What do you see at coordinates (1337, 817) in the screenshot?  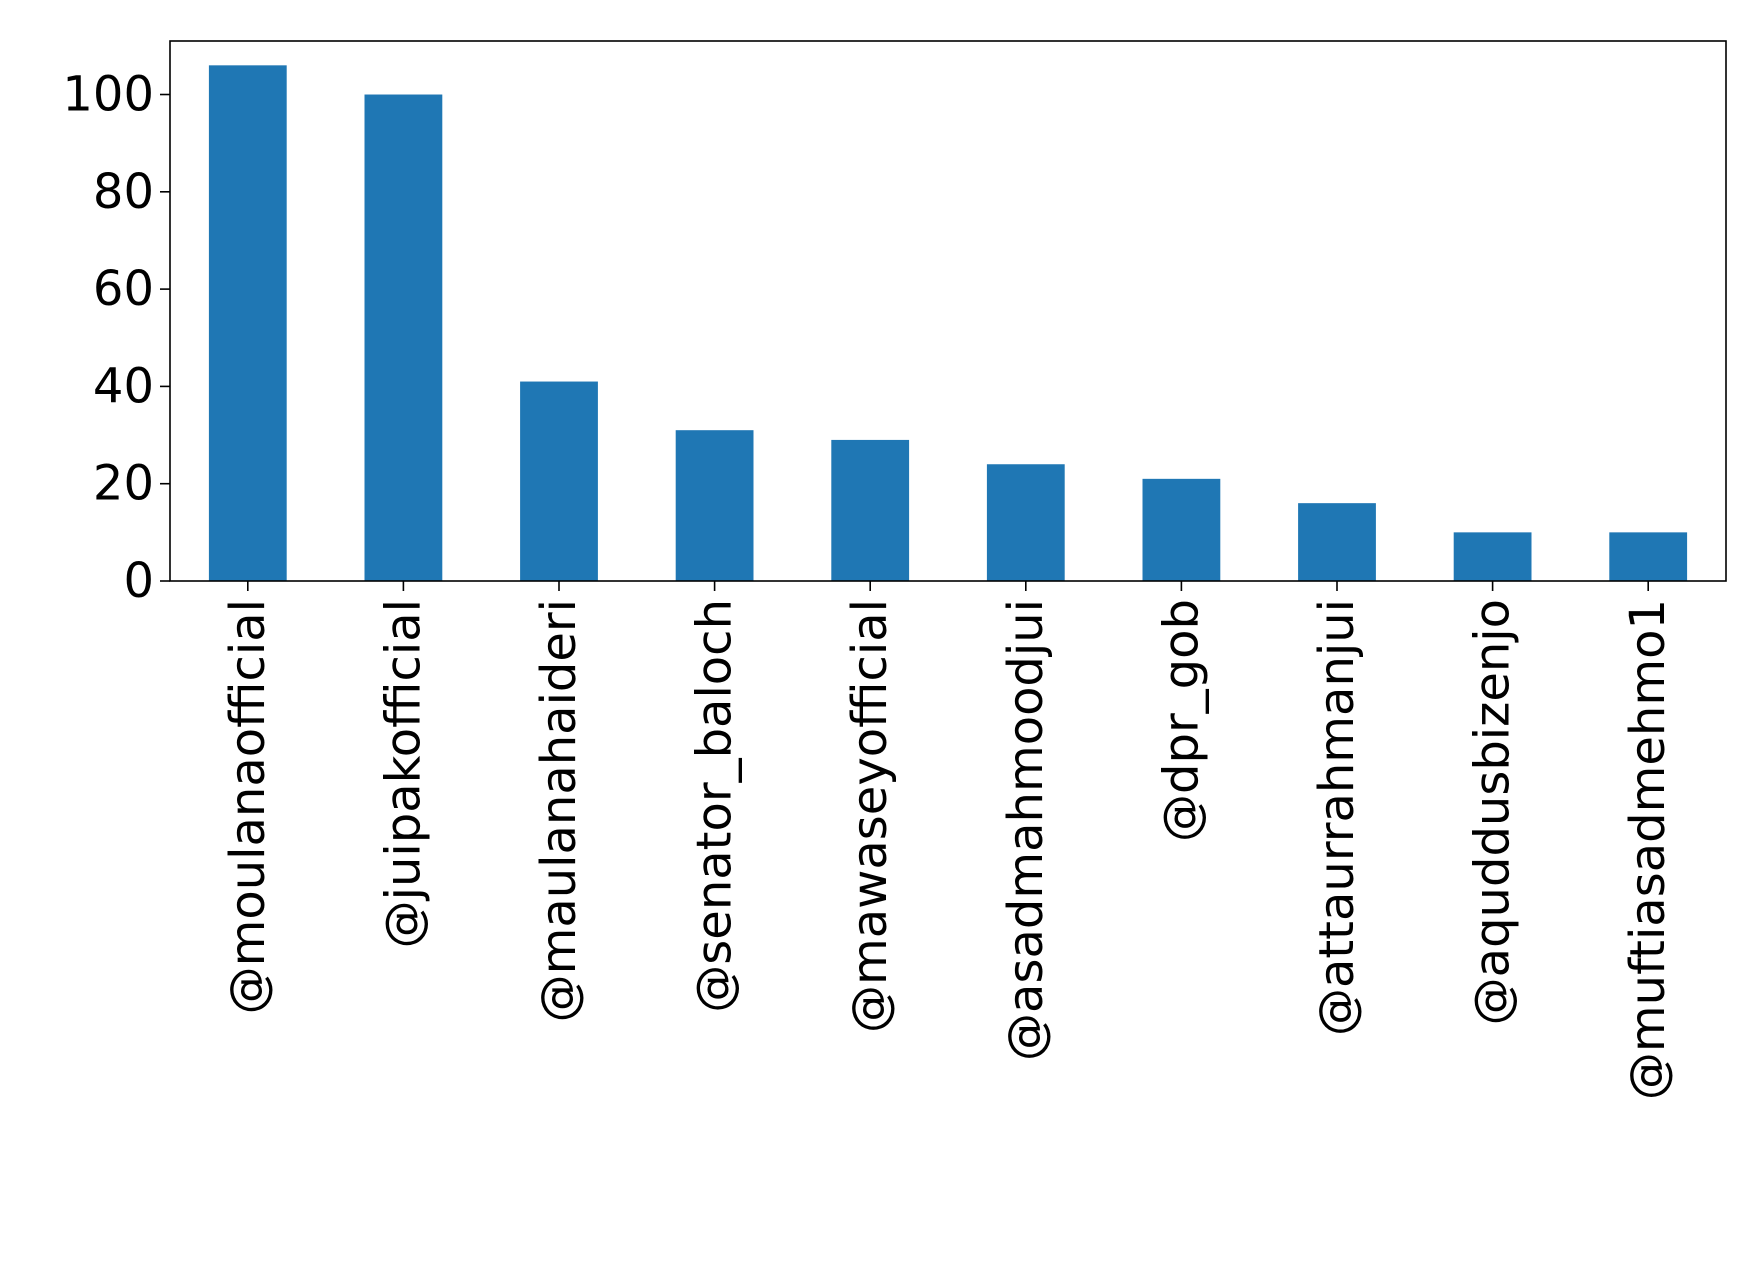 I see `x-tick-label: @attaurrahmanjui` at bounding box center [1337, 817].